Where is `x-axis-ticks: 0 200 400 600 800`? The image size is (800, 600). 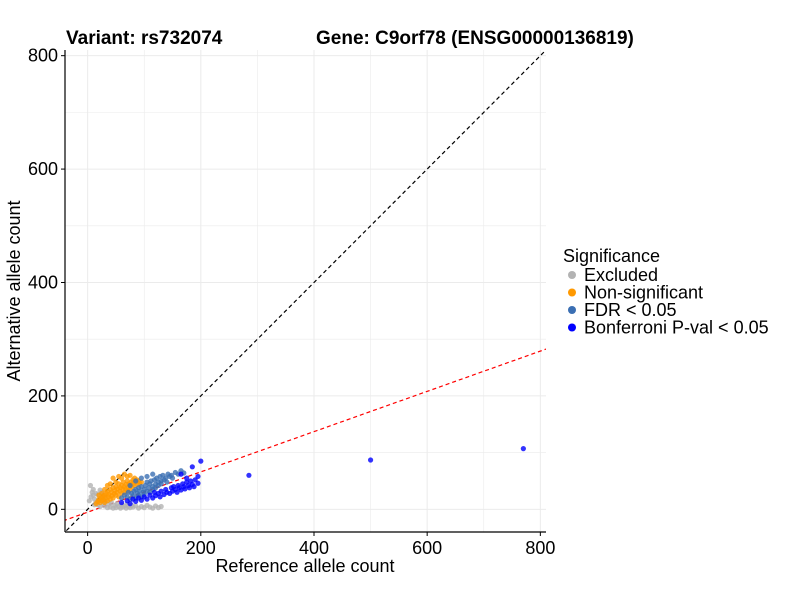
x-axis-ticks: 0 200 400 600 800 is located at coordinates (319, 545).